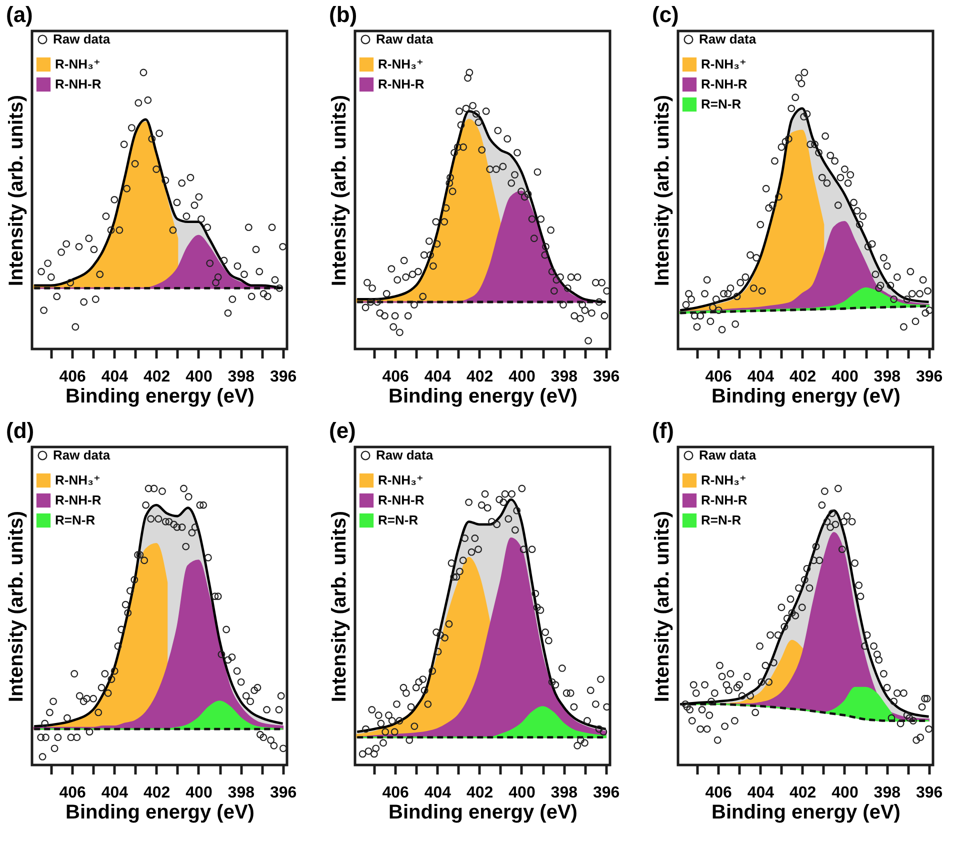 Image resolution: width=969 pixels, height=847 pixels. What do you see at coordinates (663, 430) in the screenshot?
I see `chart-title: (f)` at bounding box center [663, 430].